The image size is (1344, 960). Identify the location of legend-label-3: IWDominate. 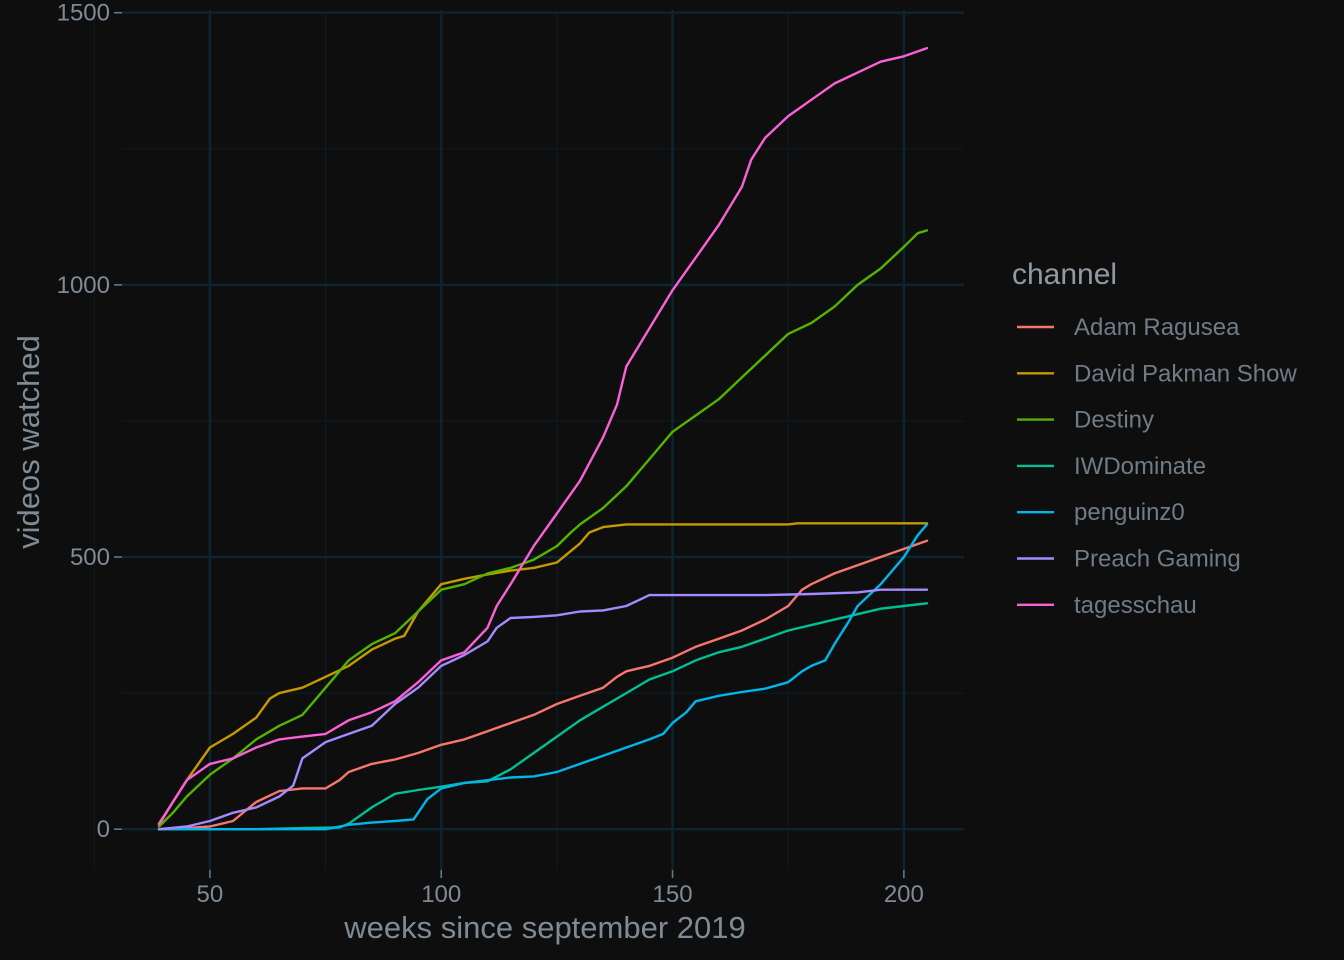
(1140, 466).